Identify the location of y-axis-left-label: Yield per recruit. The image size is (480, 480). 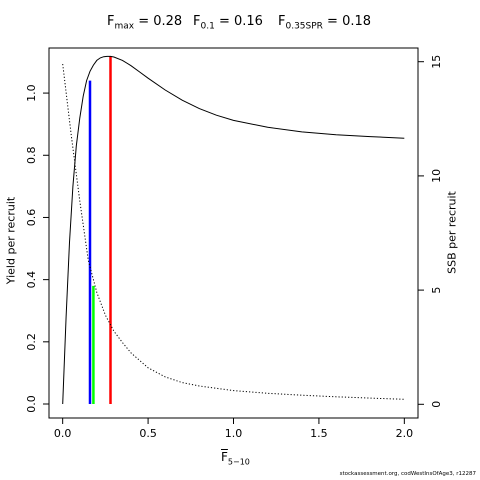
(11, 240).